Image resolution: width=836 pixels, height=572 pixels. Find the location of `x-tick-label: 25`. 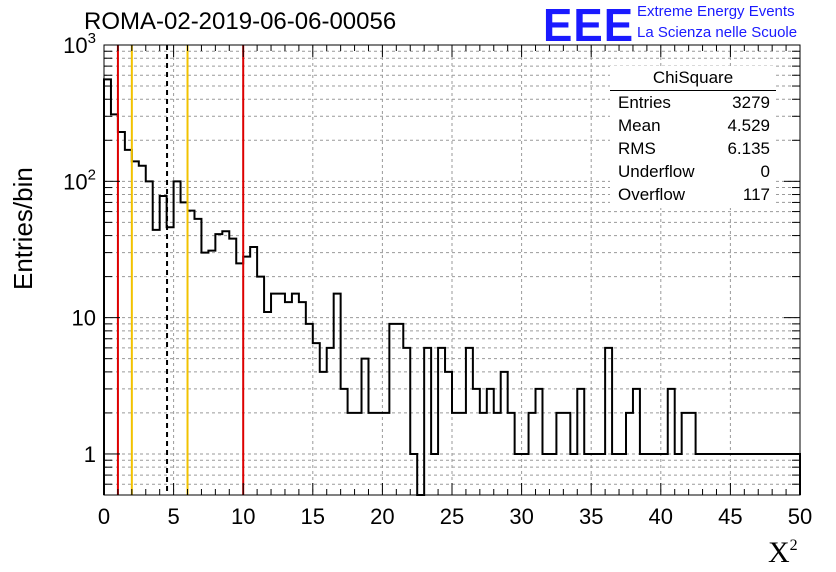

x-tick-label: 25 is located at coordinates (452, 516).